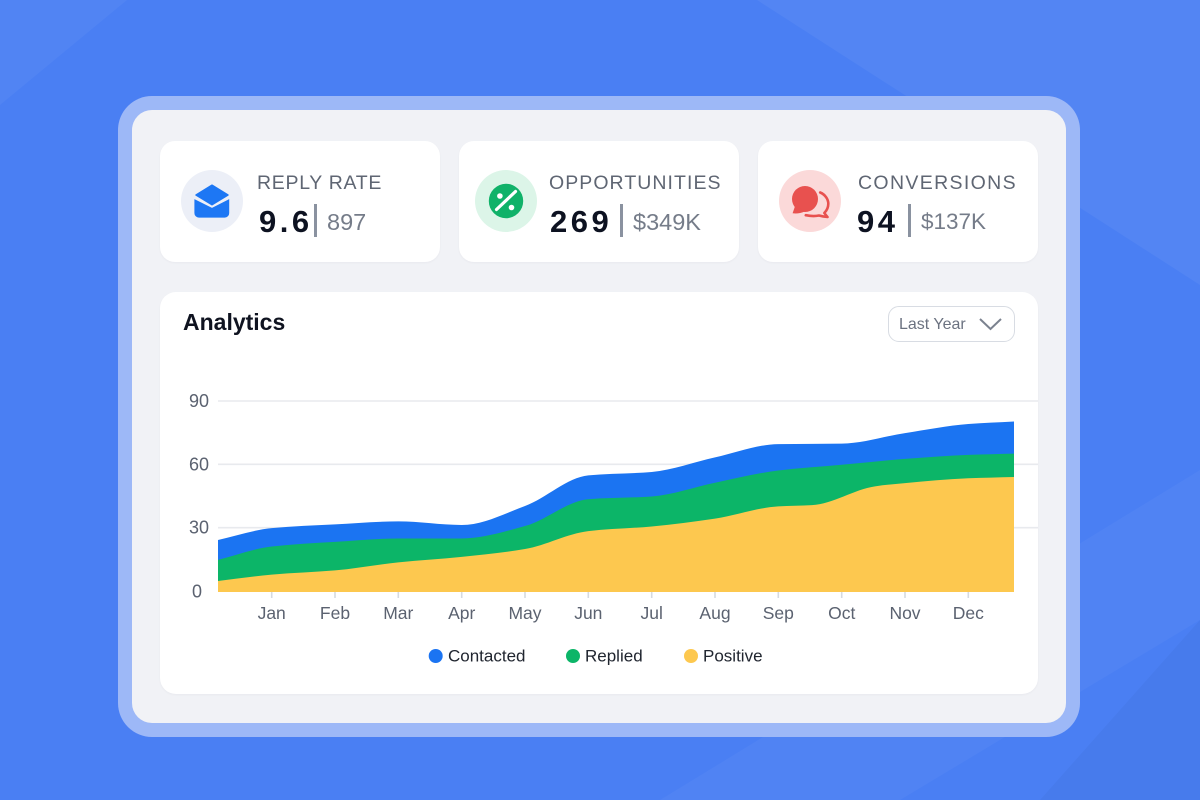 The image size is (1200, 800). I want to click on svg-text: Sep, so click(778, 613).